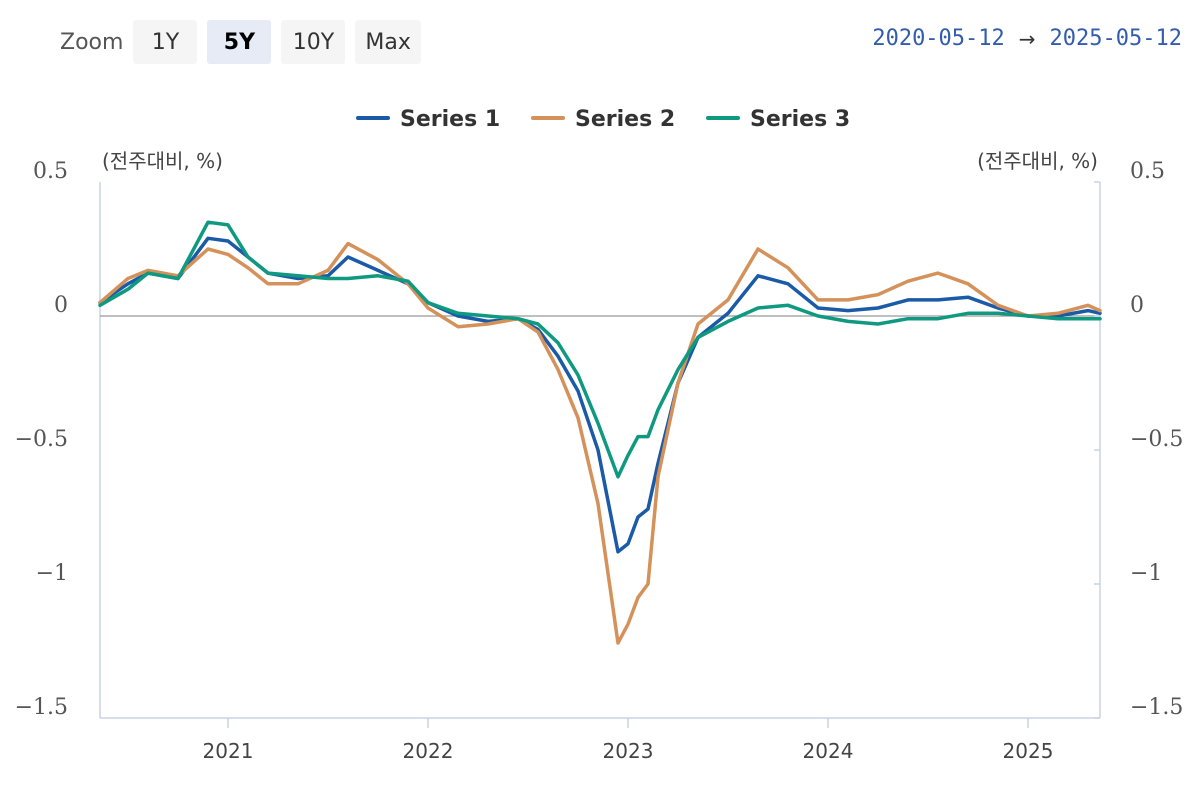 The image size is (1200, 800). I want to click on x-tick-label: 2023, so click(628, 751).